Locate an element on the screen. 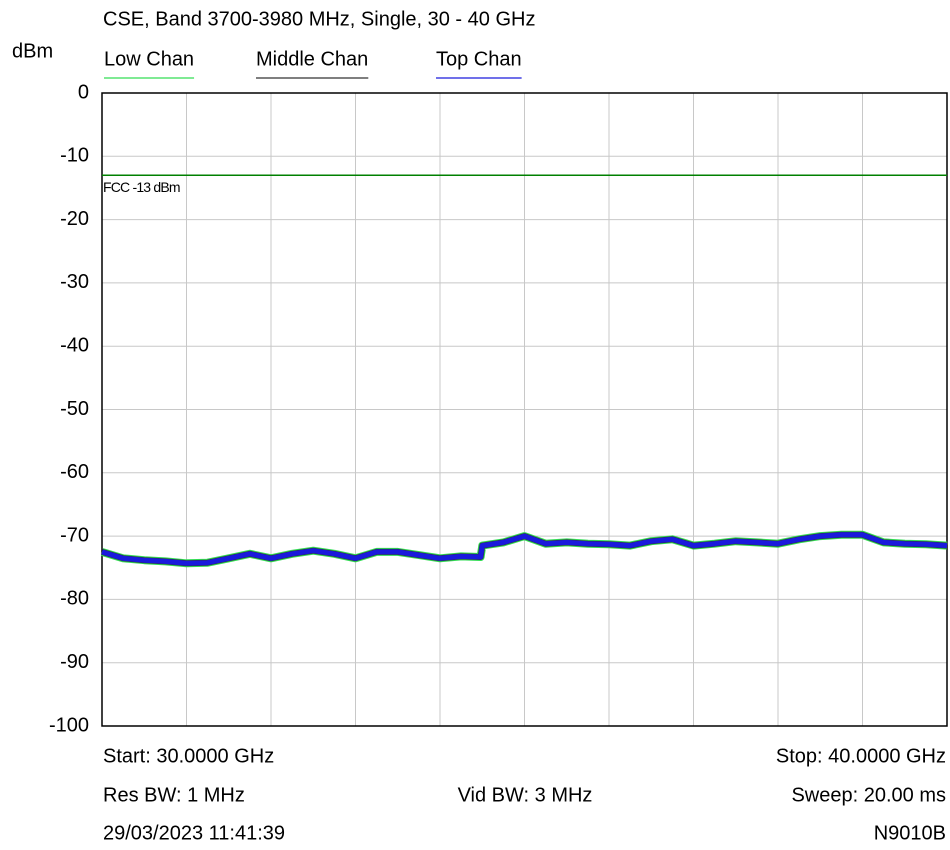 Image resolution: width=950 pixels, height=850 pixels. footer-stop: Stop: 40.0000 GHz is located at coordinates (861, 756).